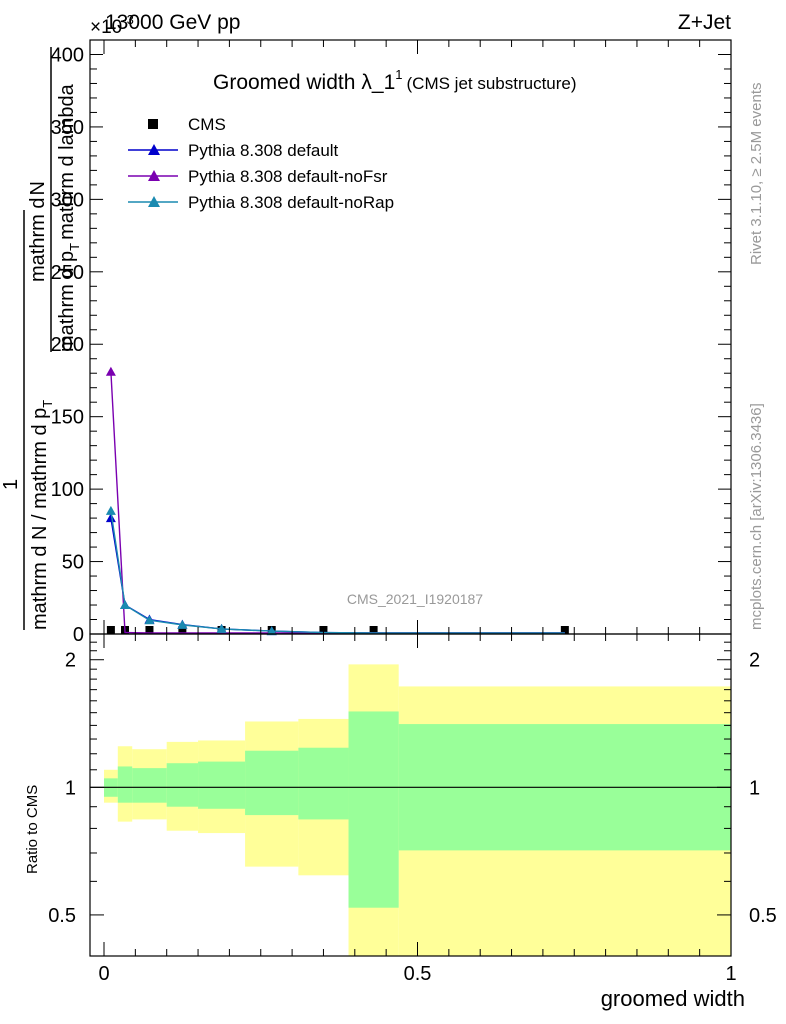 The height and width of the screenshot is (1024, 786). Describe the element at coordinates (67, 200) in the screenshot. I see `y-tick-label: 300` at that location.